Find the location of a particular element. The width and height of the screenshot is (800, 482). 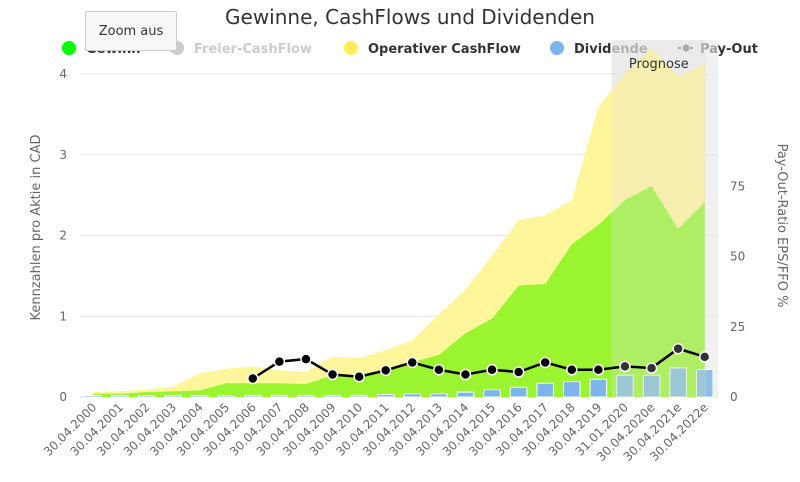

legend-item-freier-cashflow: Freier-CashFlow is located at coordinates (241, 49).